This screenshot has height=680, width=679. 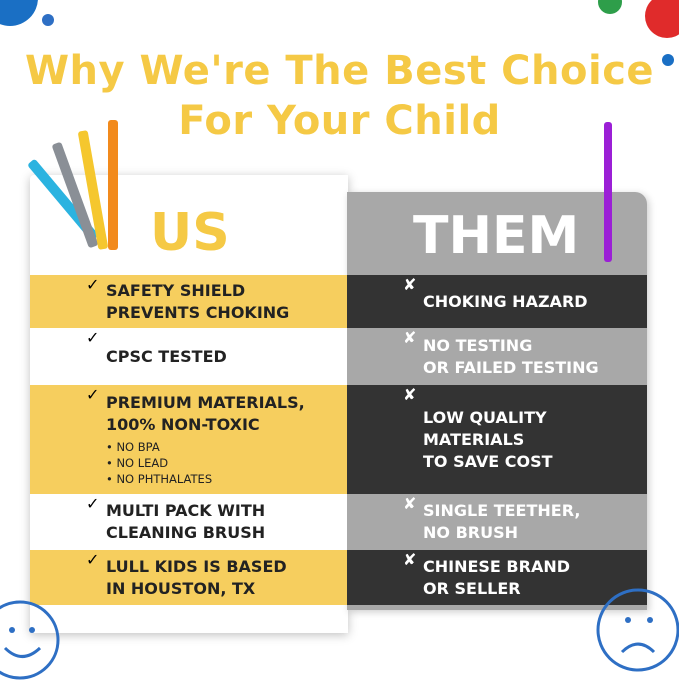 I want to click on them-row: ✘ CHOKING HAZARD, so click(x=497, y=301).